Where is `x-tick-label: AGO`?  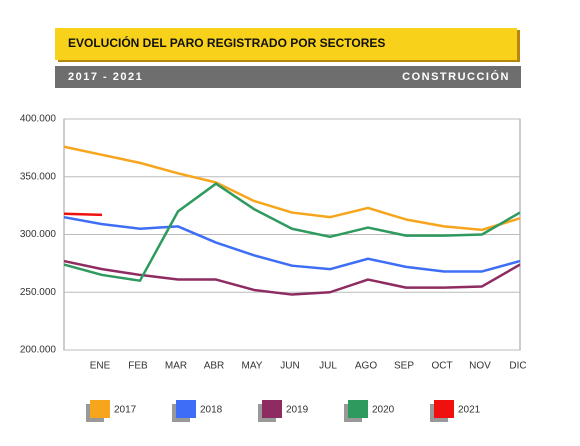
x-tick-label: AGO is located at coordinates (366, 366).